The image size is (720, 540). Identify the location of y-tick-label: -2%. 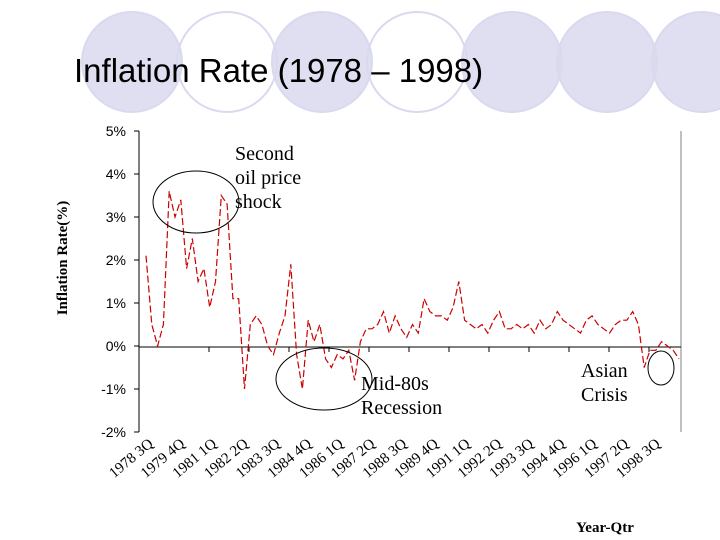
(113, 432).